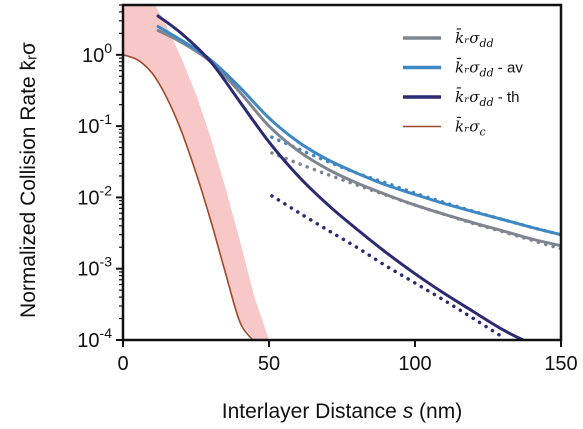  Describe the element at coordinates (408, 411) in the screenshot. I see `x-axis-title-symbol: s` at that location.